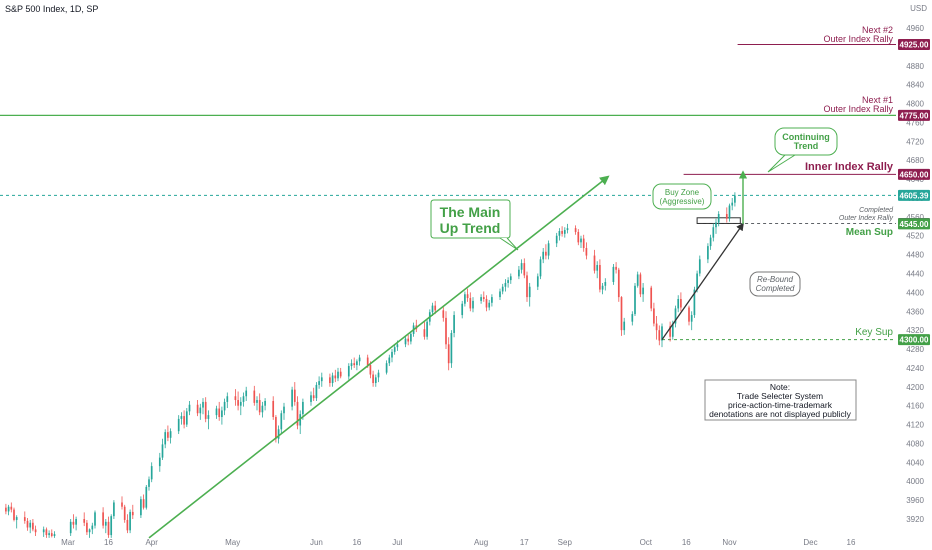 The height and width of the screenshot is (550, 932). I want to click on completed-line2: Outer Index Rally, so click(866, 218).